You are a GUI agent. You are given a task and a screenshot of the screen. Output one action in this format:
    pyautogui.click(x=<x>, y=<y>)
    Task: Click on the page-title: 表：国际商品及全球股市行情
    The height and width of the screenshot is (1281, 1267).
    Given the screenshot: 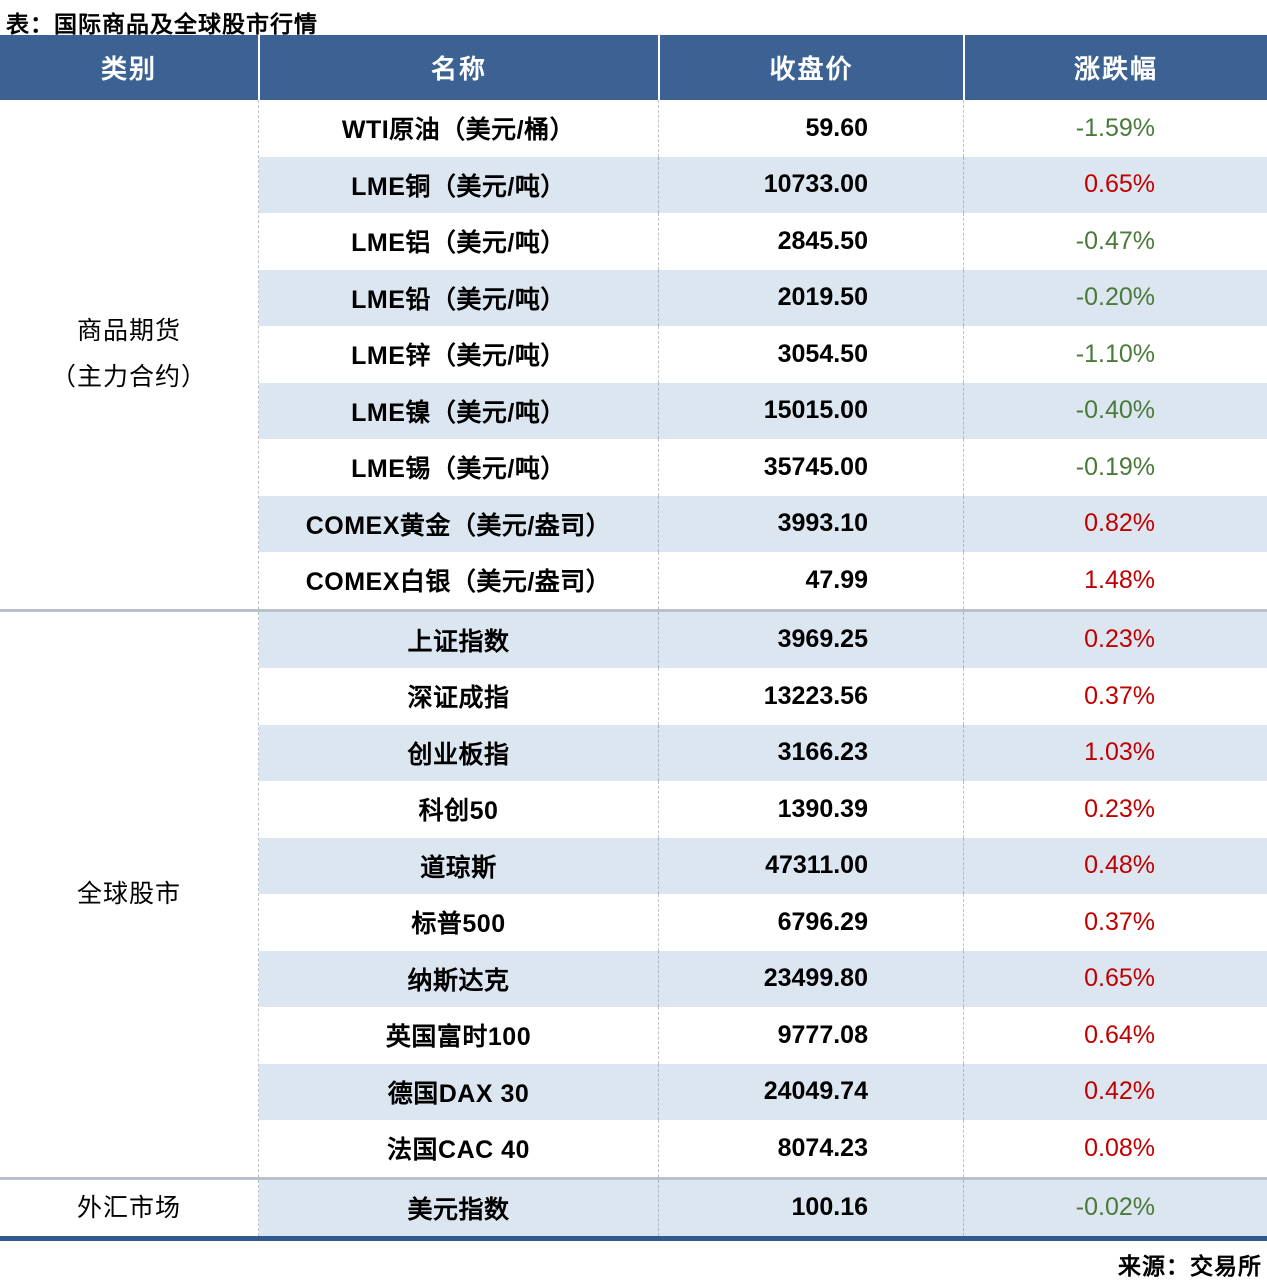 What is the action you would take?
    pyautogui.click(x=162, y=24)
    